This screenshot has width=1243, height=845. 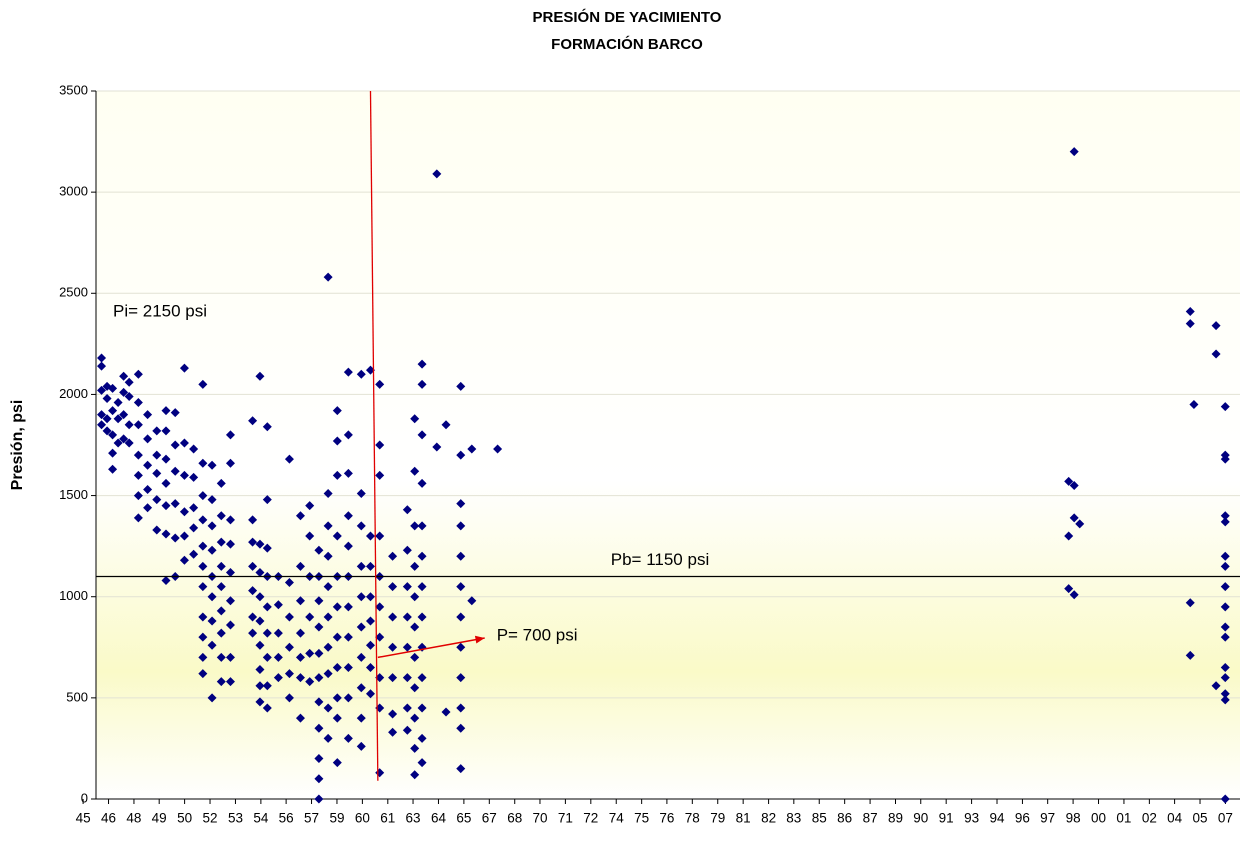 What do you see at coordinates (362, 818) in the screenshot?
I see `x-tick-label: 60` at bounding box center [362, 818].